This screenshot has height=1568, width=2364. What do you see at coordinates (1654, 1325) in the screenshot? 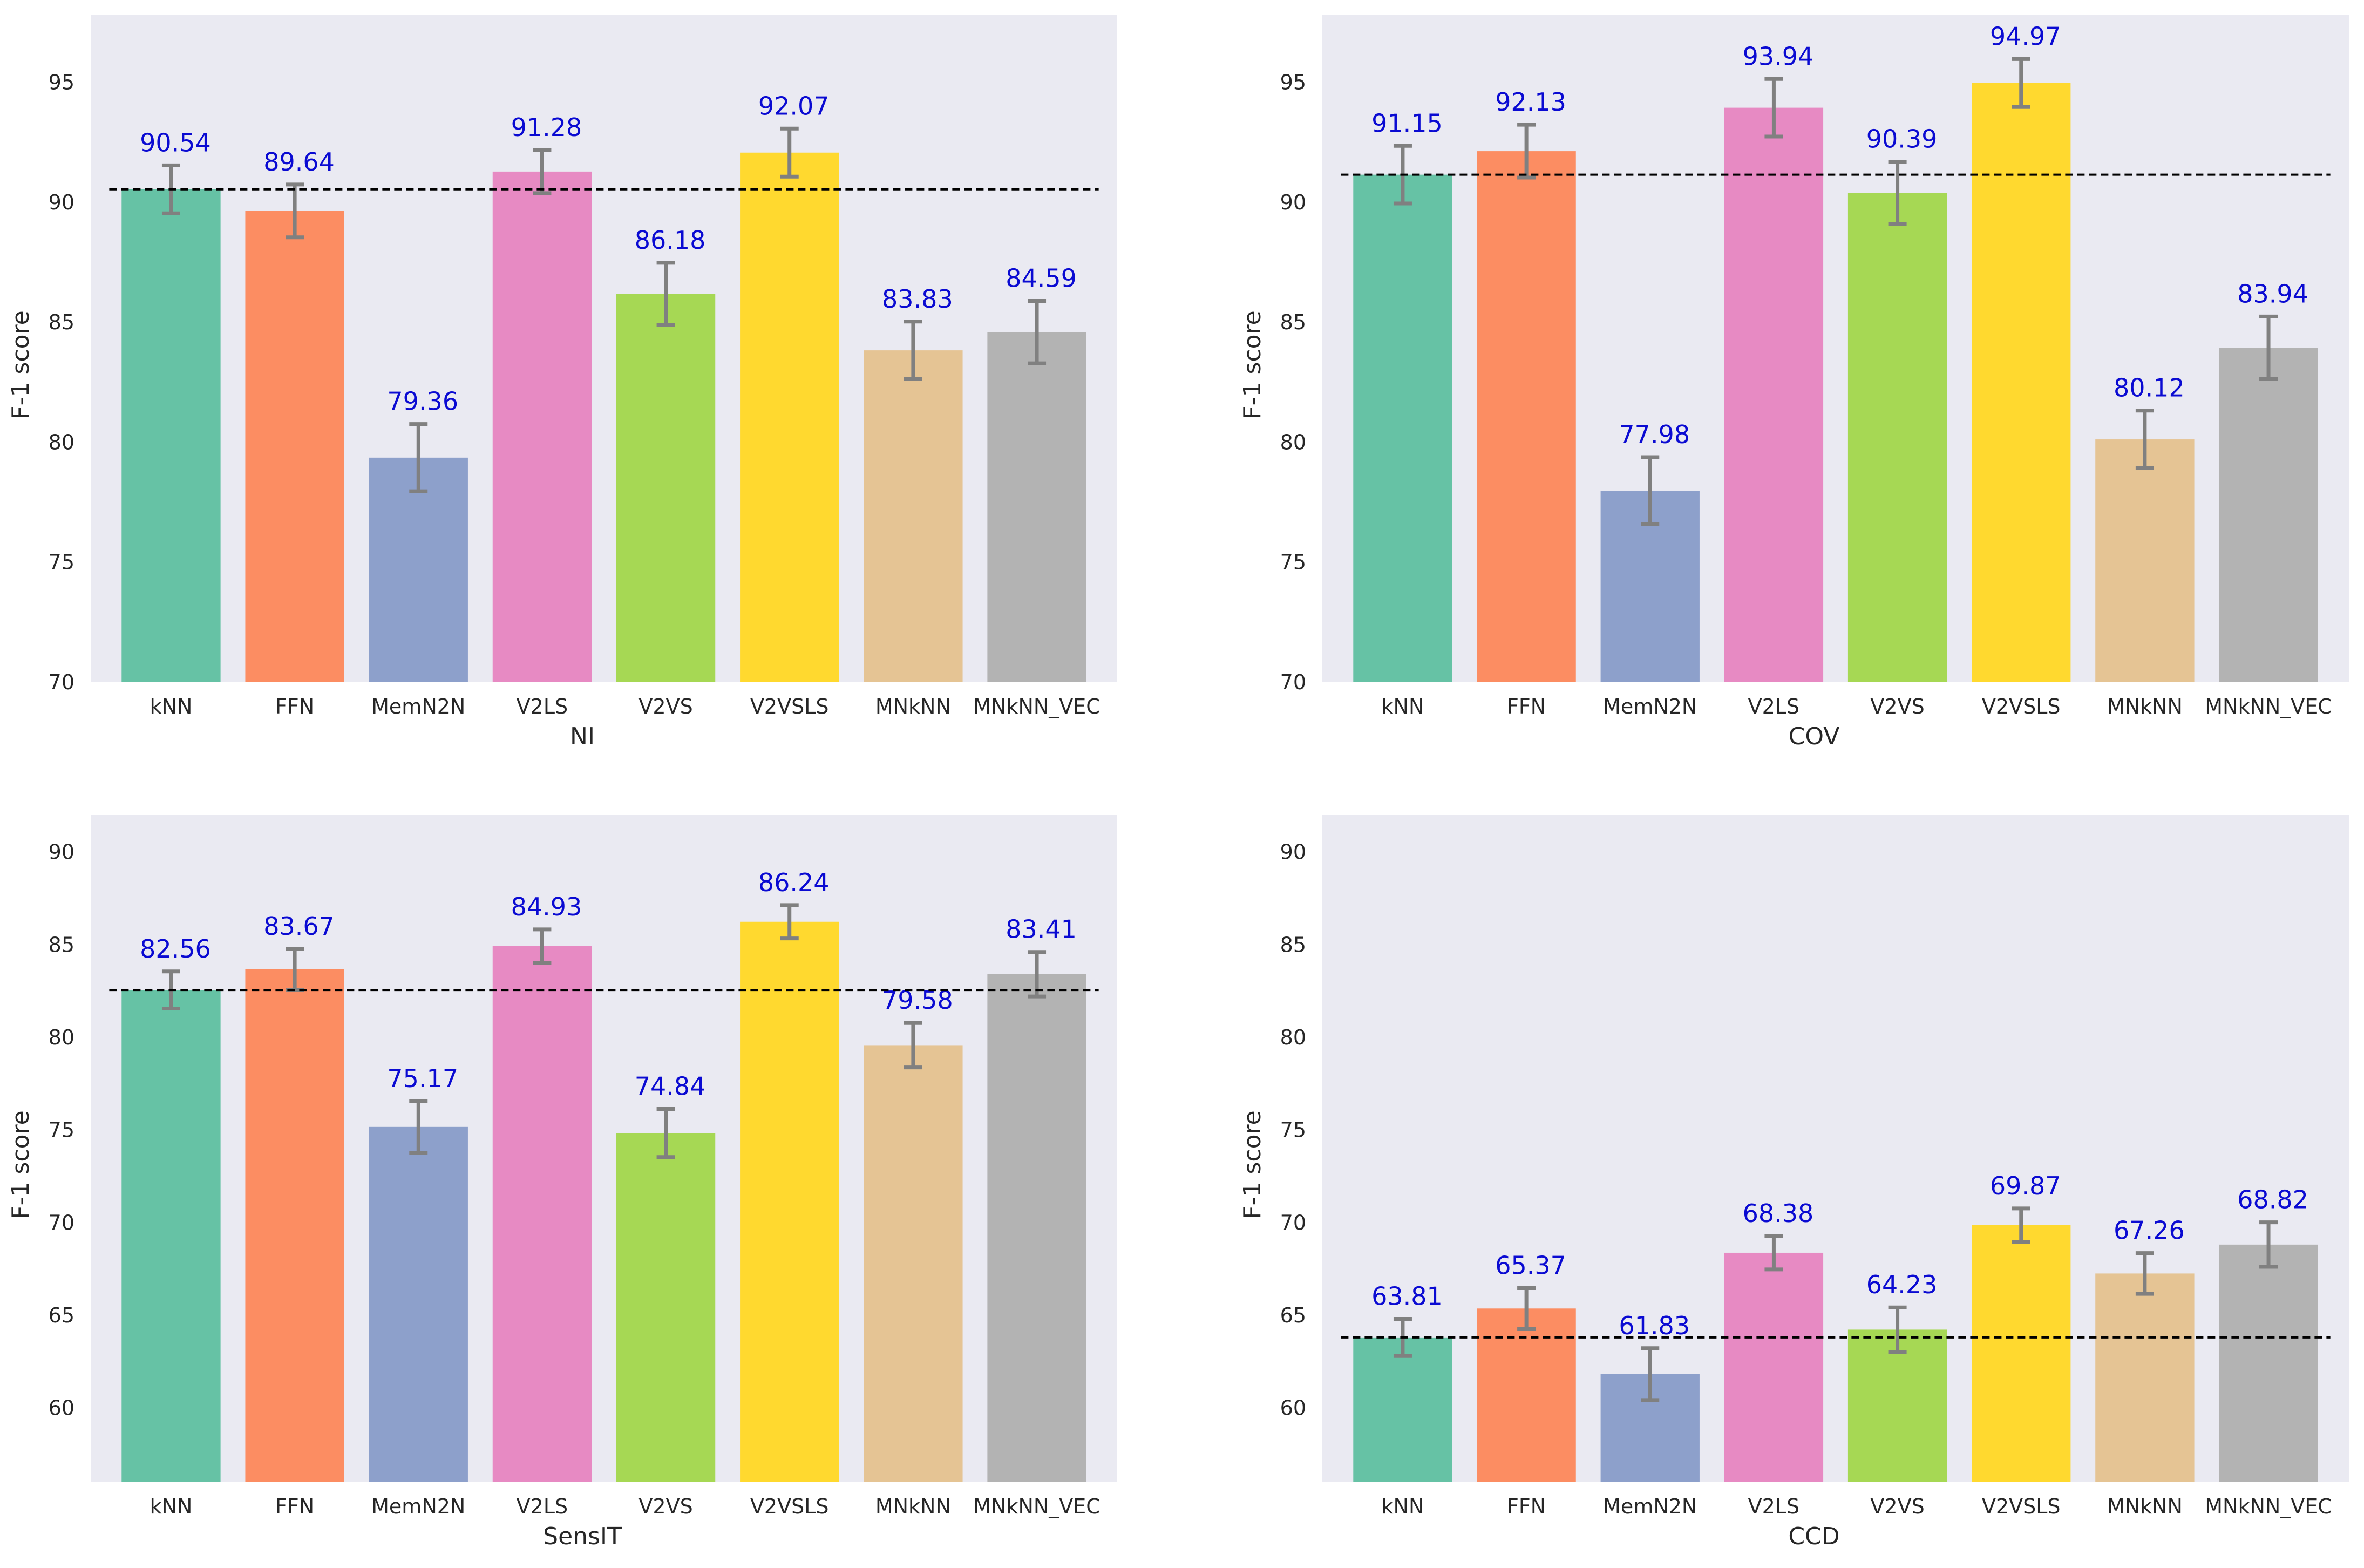
I see `value-label: 61.83` at bounding box center [1654, 1325].